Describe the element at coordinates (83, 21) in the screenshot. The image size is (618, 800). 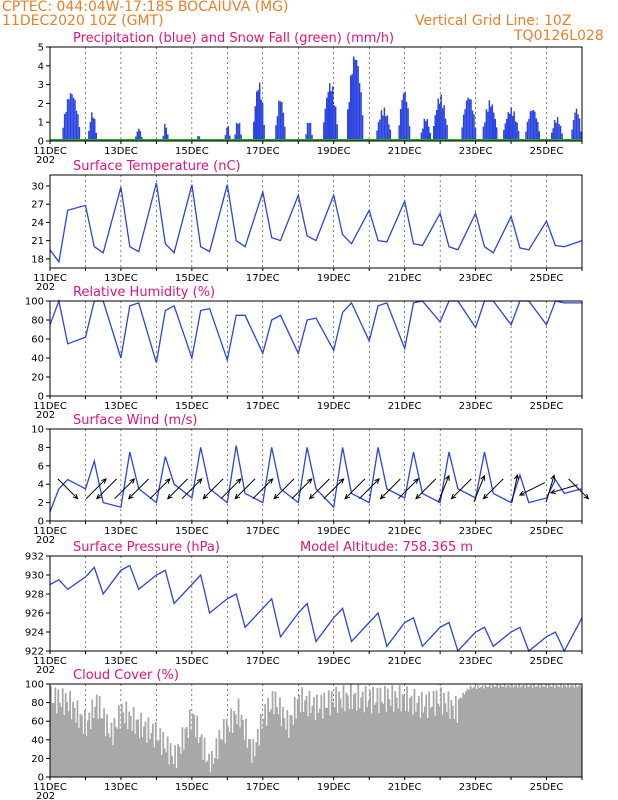
I see `run-date: 11DEC2020 10Z (GMT)` at that location.